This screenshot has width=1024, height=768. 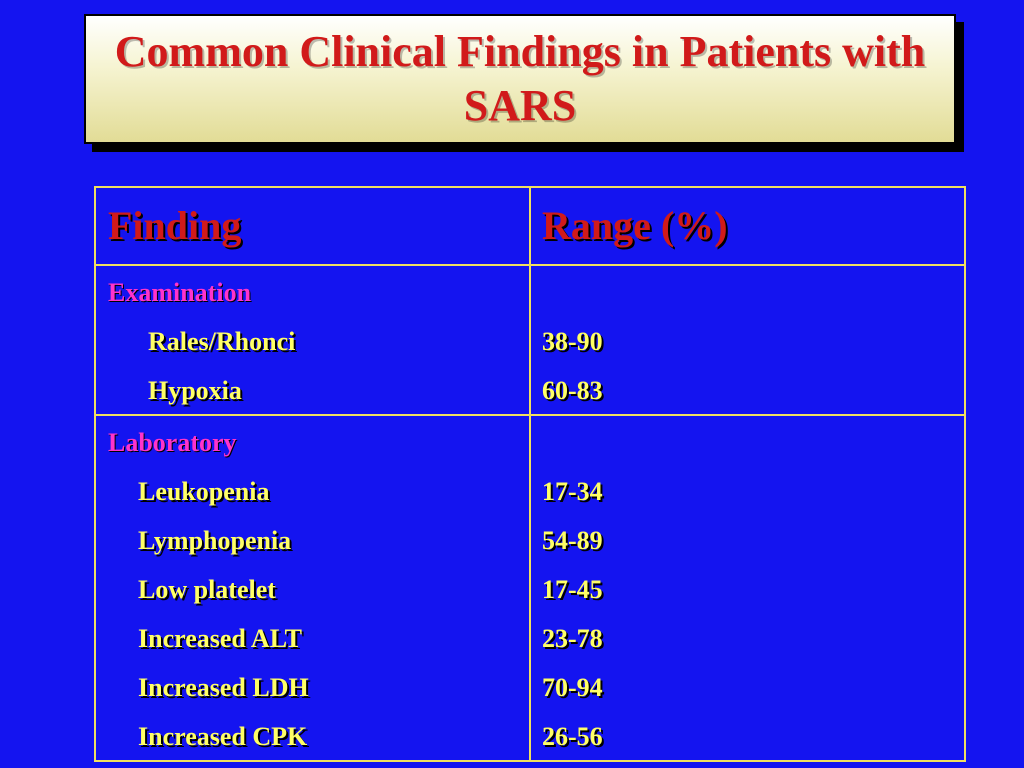 I want to click on table-row-finding: Rales/Rhonci, so click(x=222, y=341).